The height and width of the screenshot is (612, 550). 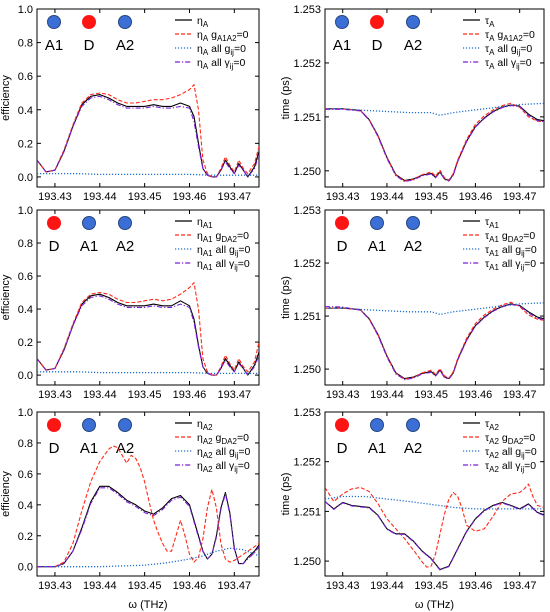 What do you see at coordinates (224, 251) in the screenshot?
I see `legend-entry: ηA1 all gij=0` at bounding box center [224, 251].